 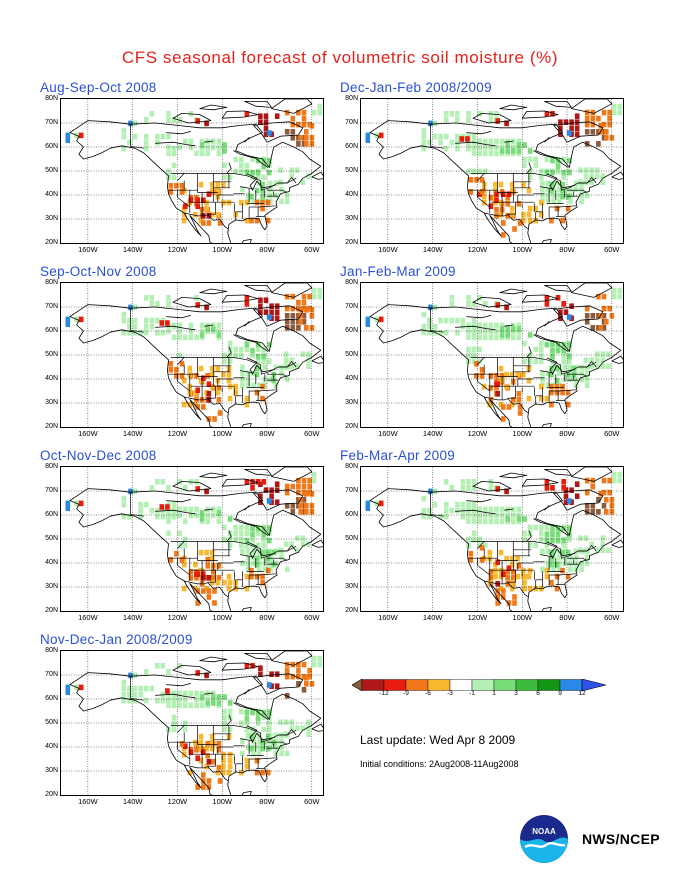 I want to click on colorbar-tick-label: 1, so click(x=494, y=693).